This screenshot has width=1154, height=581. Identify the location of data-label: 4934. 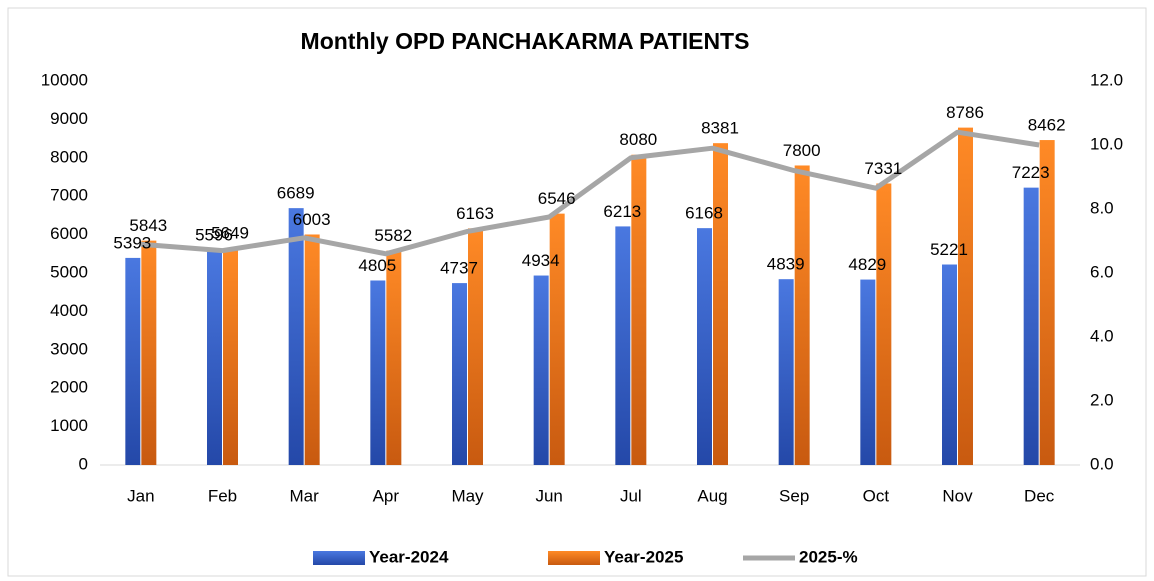
(541, 260).